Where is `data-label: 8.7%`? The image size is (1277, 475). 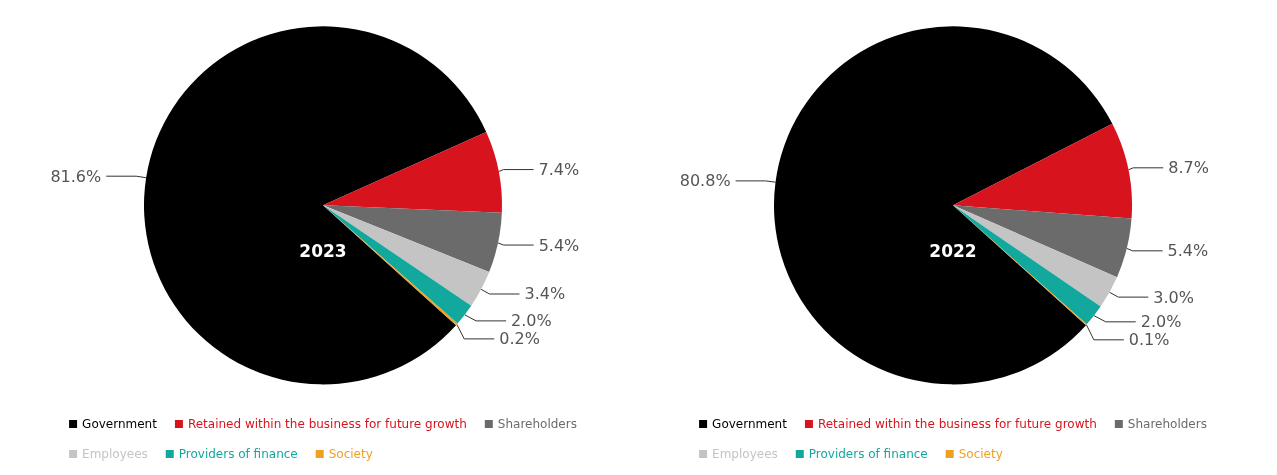
data-label: 8.7% is located at coordinates (1188, 168).